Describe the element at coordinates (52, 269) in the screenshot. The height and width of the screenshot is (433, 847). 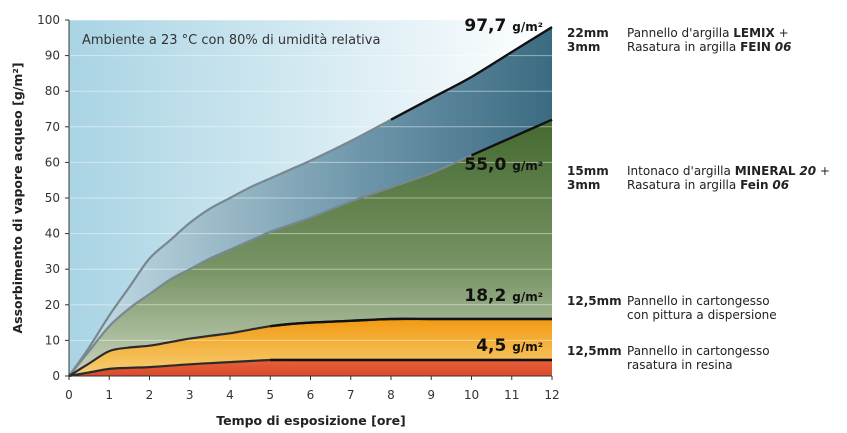
I see `y-tick-label-30: 30` at that location.